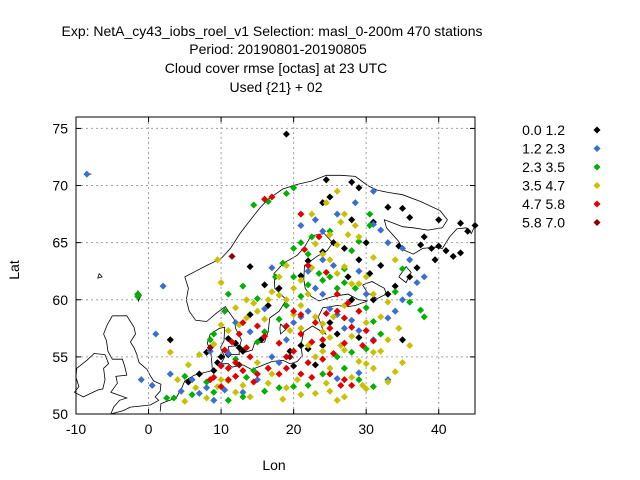 This screenshot has height=480, width=640. I want to click on y-tick-label: 60, so click(60, 300).